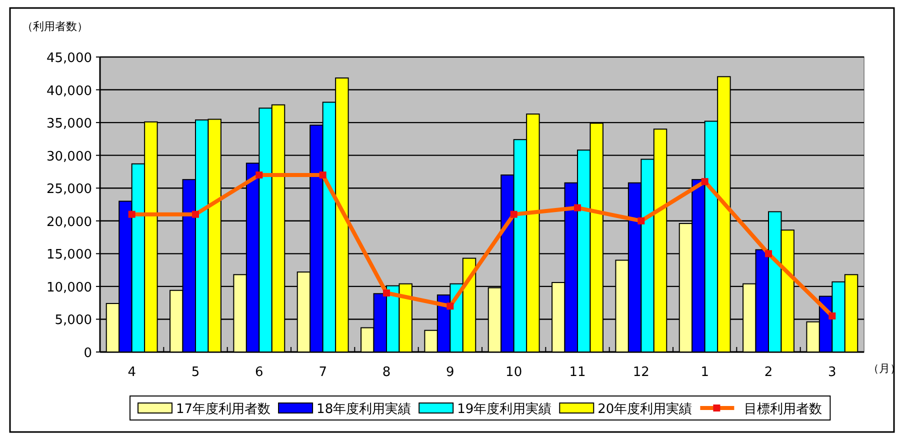 This screenshot has height=439, width=902. What do you see at coordinates (55, 26) in the screenshot?
I see `y-axis-title: （利用者数）` at bounding box center [55, 26].